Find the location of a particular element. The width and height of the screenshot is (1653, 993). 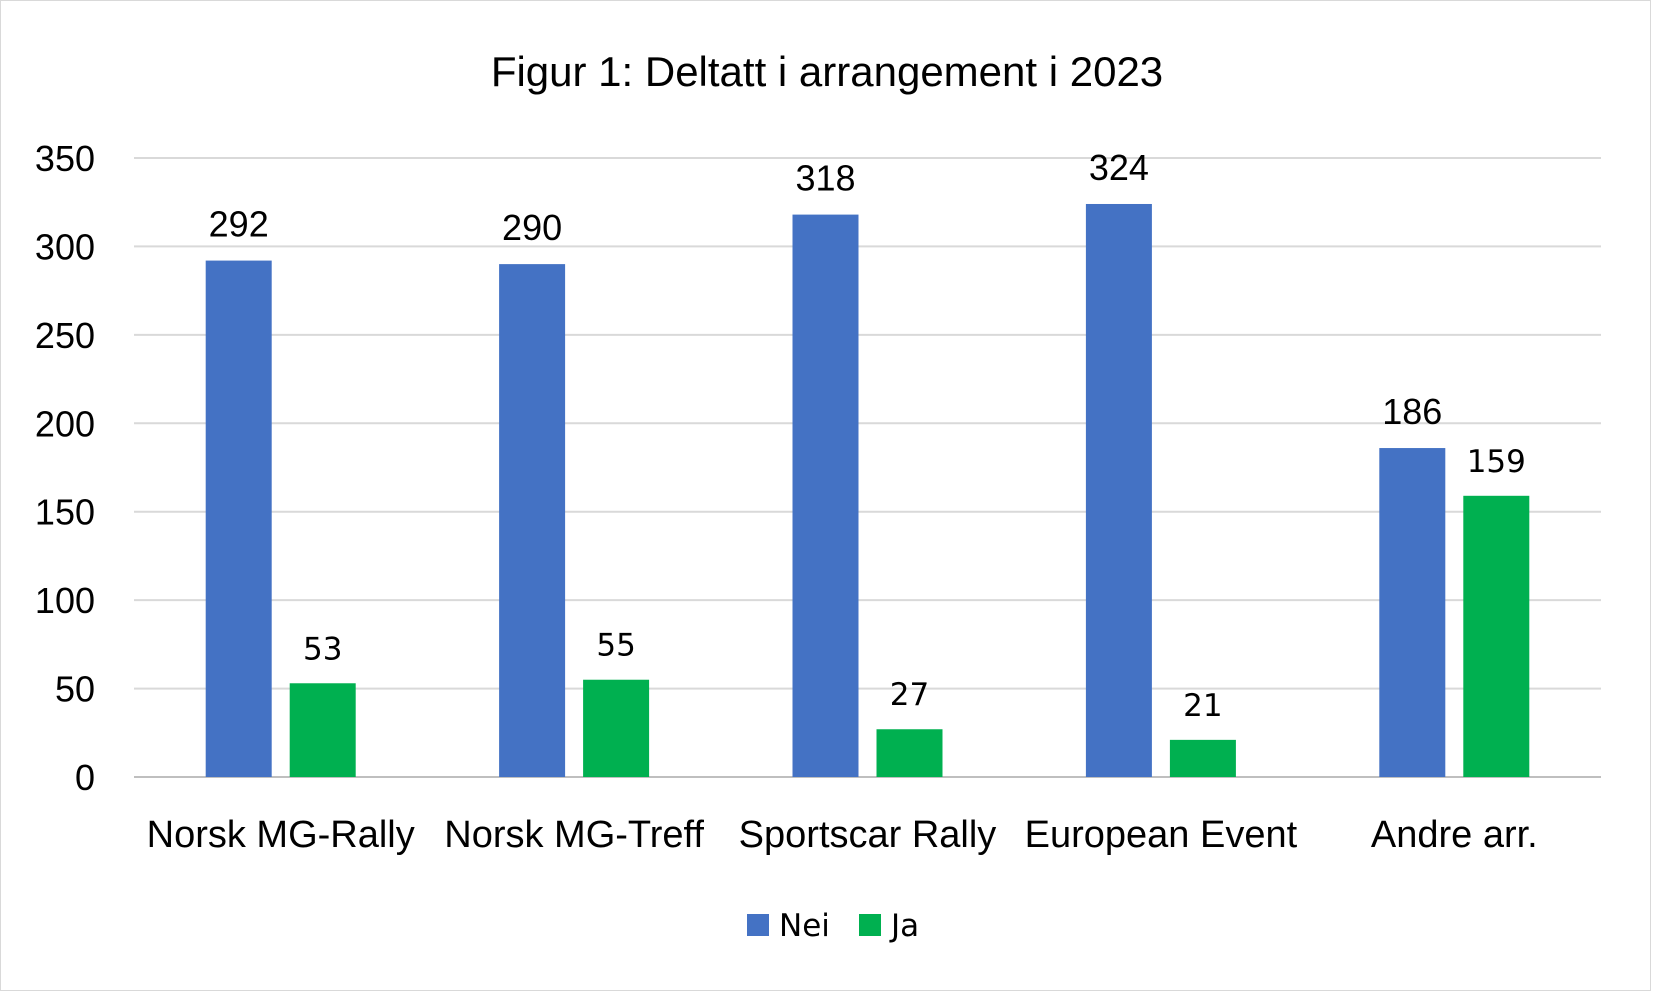

legend-label-ja: Ja is located at coordinates (904, 926).